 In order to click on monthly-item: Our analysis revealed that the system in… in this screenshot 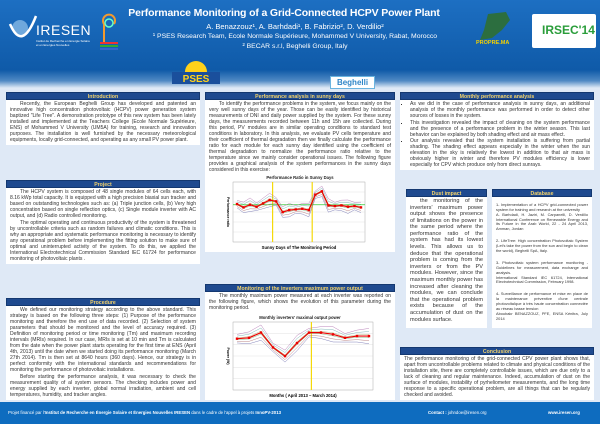, I will do `click(500, 153)`.